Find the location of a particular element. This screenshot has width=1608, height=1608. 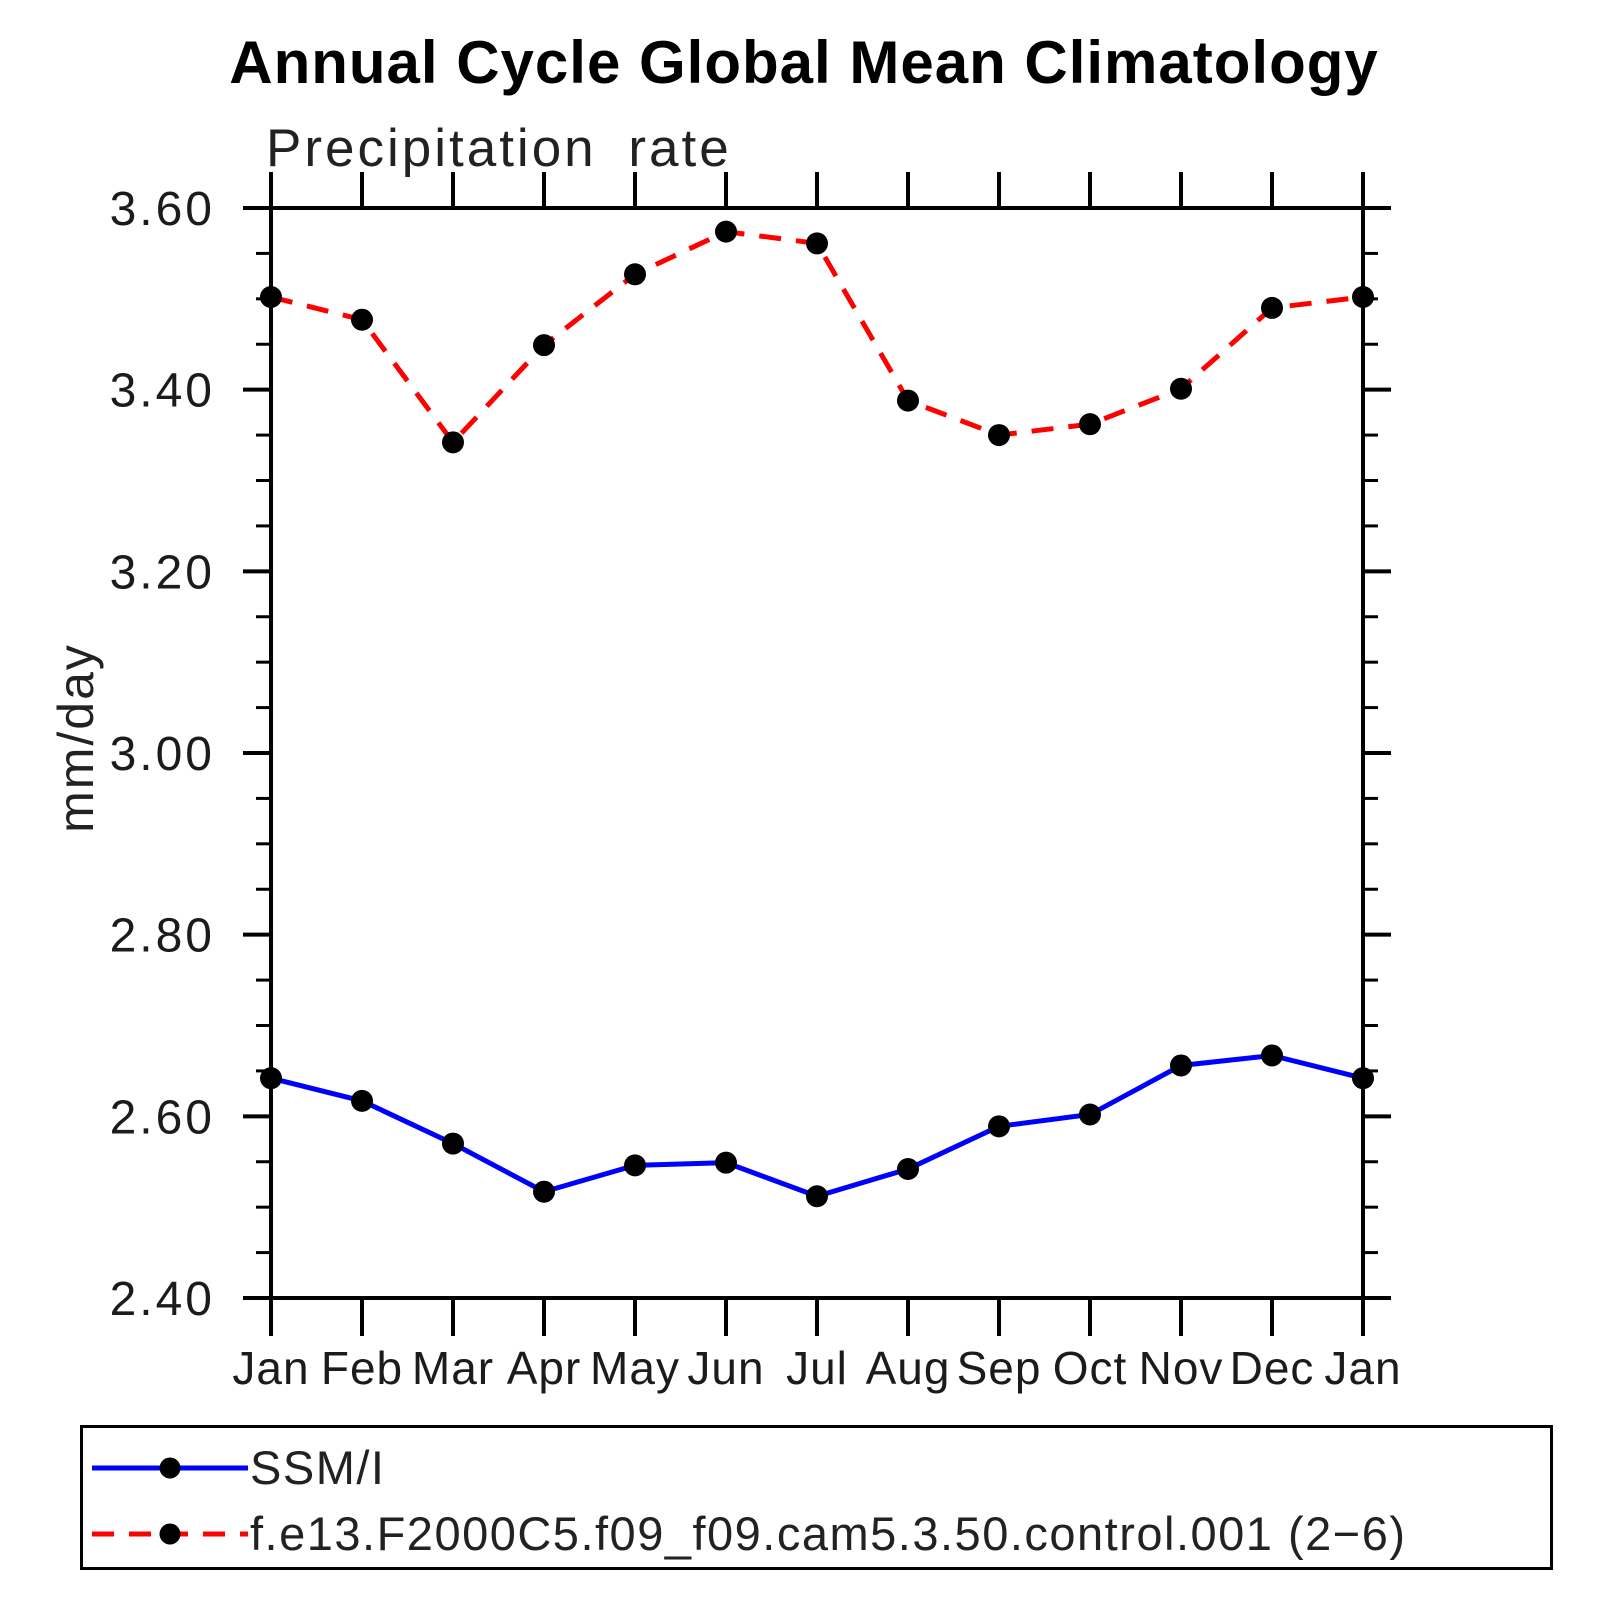

y-tick-label: 2.80 is located at coordinates (162, 936).